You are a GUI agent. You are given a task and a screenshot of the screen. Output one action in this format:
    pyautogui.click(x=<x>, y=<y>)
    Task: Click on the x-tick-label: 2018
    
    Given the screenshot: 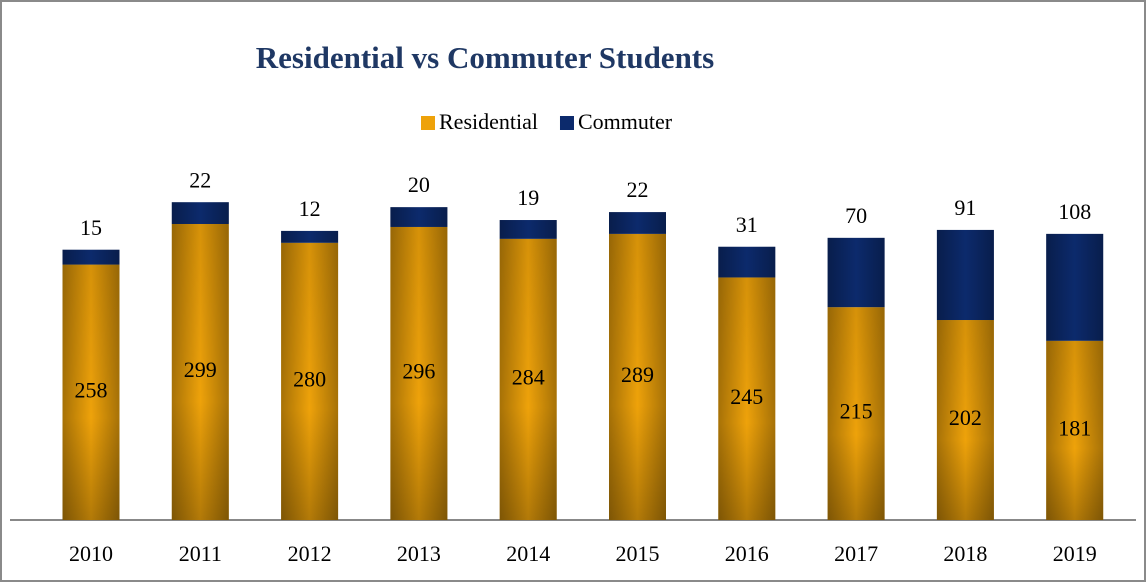 What is the action you would take?
    pyautogui.click(x=965, y=553)
    